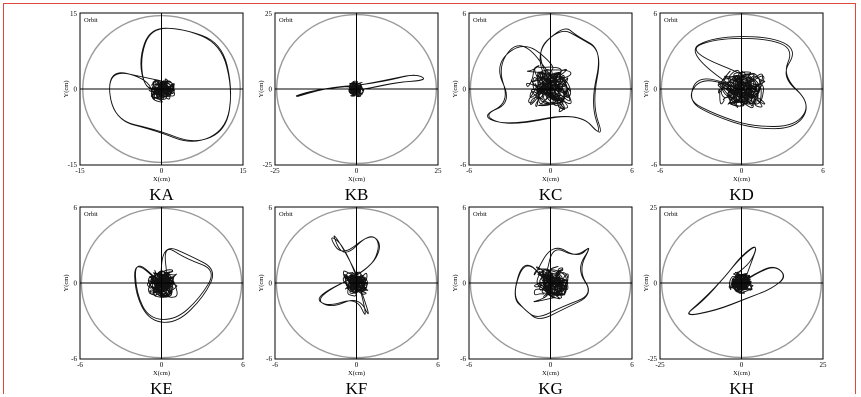 This screenshot has width=861, height=397. Describe the element at coordinates (161, 194) in the screenshot. I see `panel-label: KA` at that location.